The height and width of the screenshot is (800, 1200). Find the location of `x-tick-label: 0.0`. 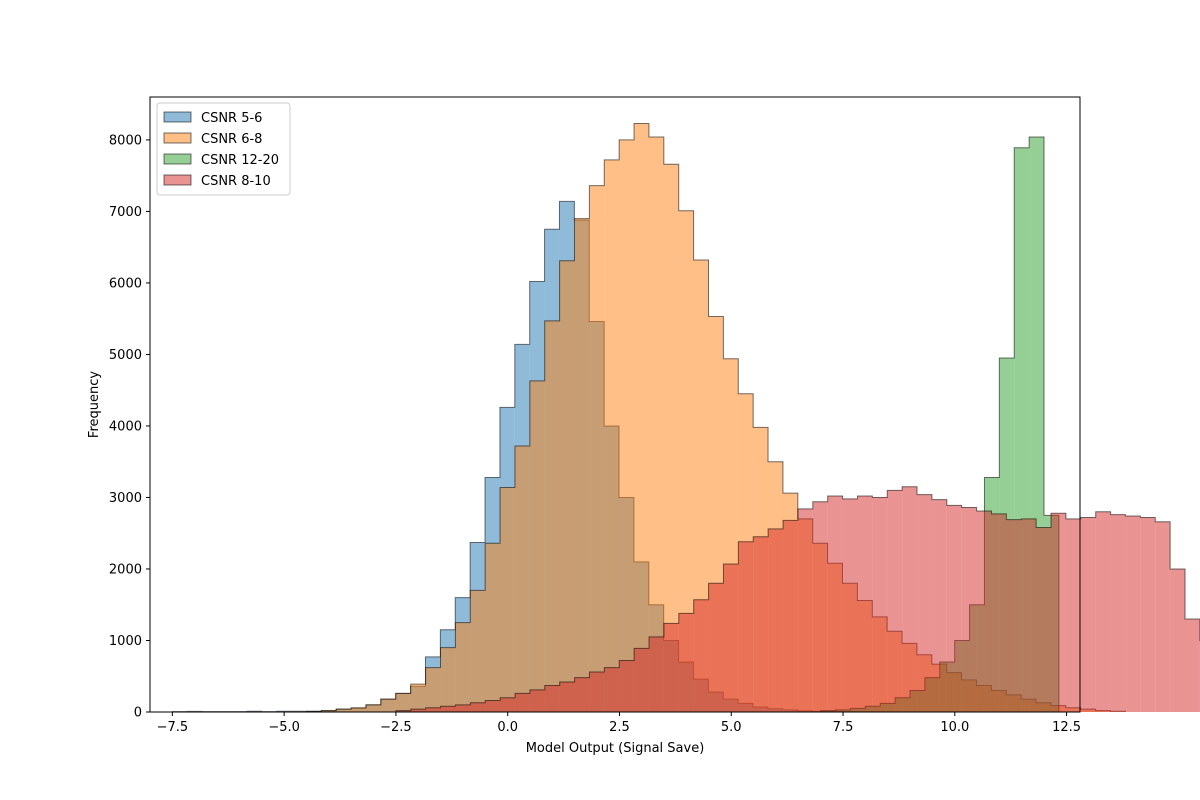

x-tick-label: 0.0 is located at coordinates (507, 727).